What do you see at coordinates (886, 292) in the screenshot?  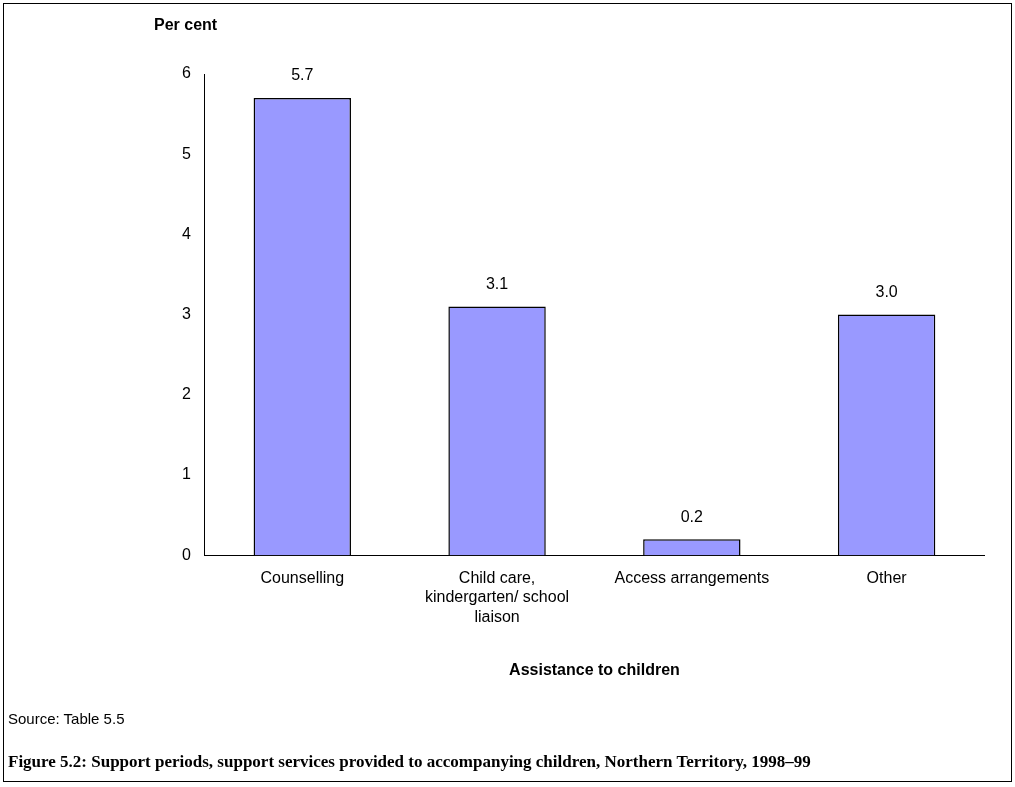 I see `data-label: 3.0` at bounding box center [886, 292].